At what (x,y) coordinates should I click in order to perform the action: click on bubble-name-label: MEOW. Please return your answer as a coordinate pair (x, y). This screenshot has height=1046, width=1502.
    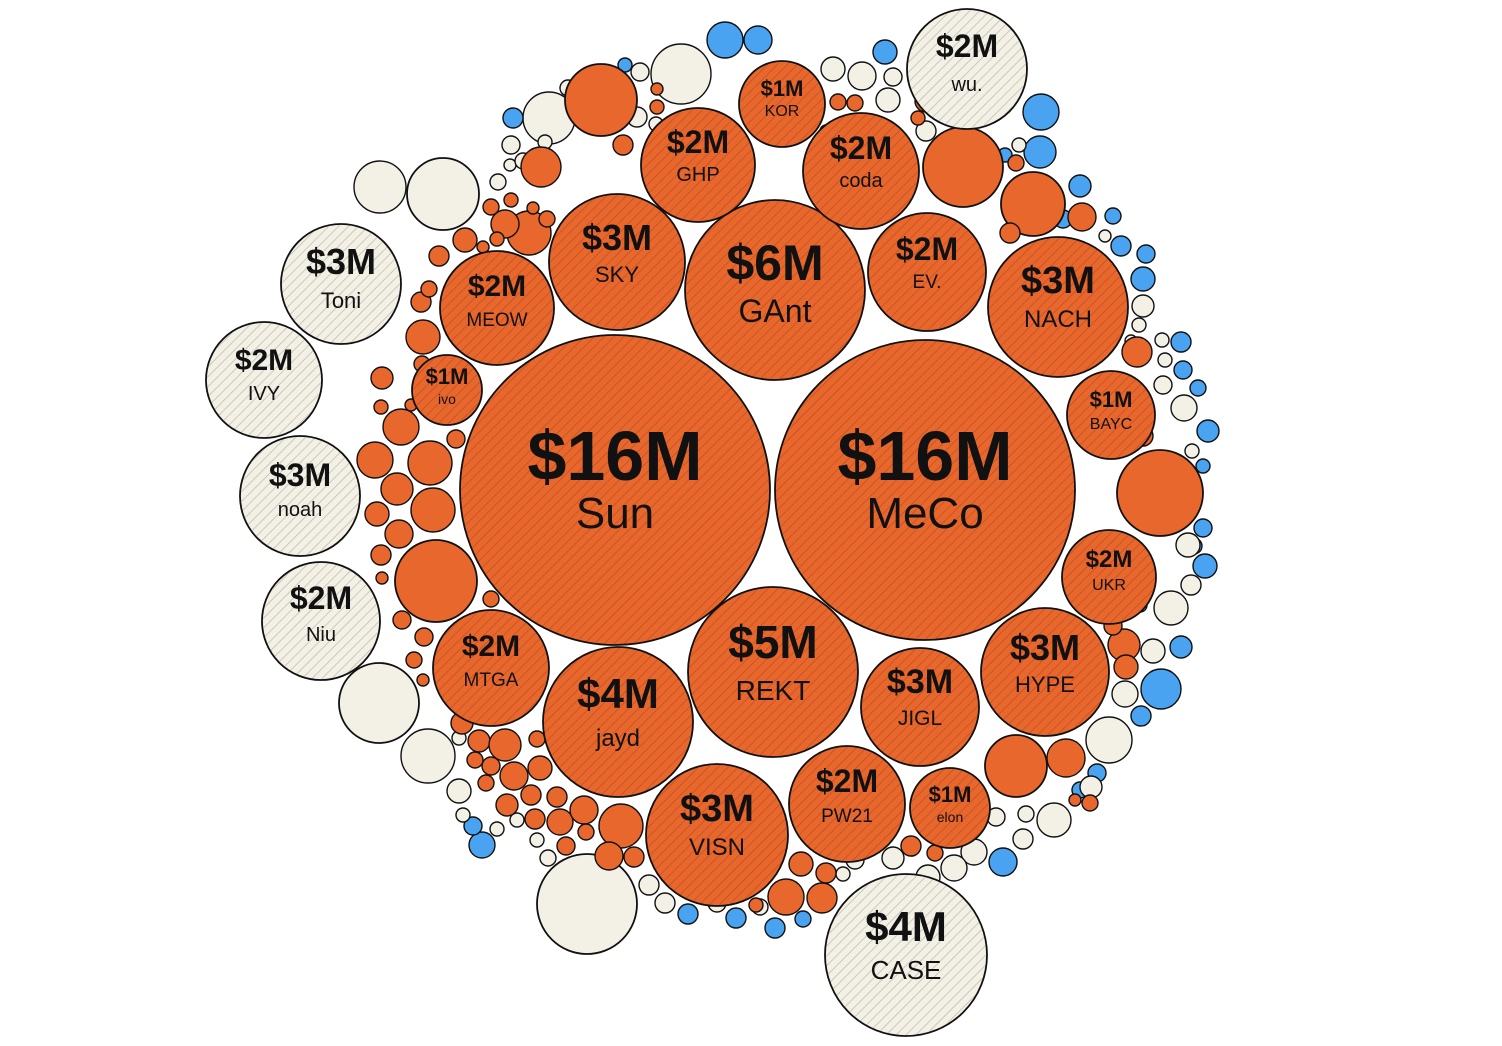
    Looking at the image, I should click on (496, 320).